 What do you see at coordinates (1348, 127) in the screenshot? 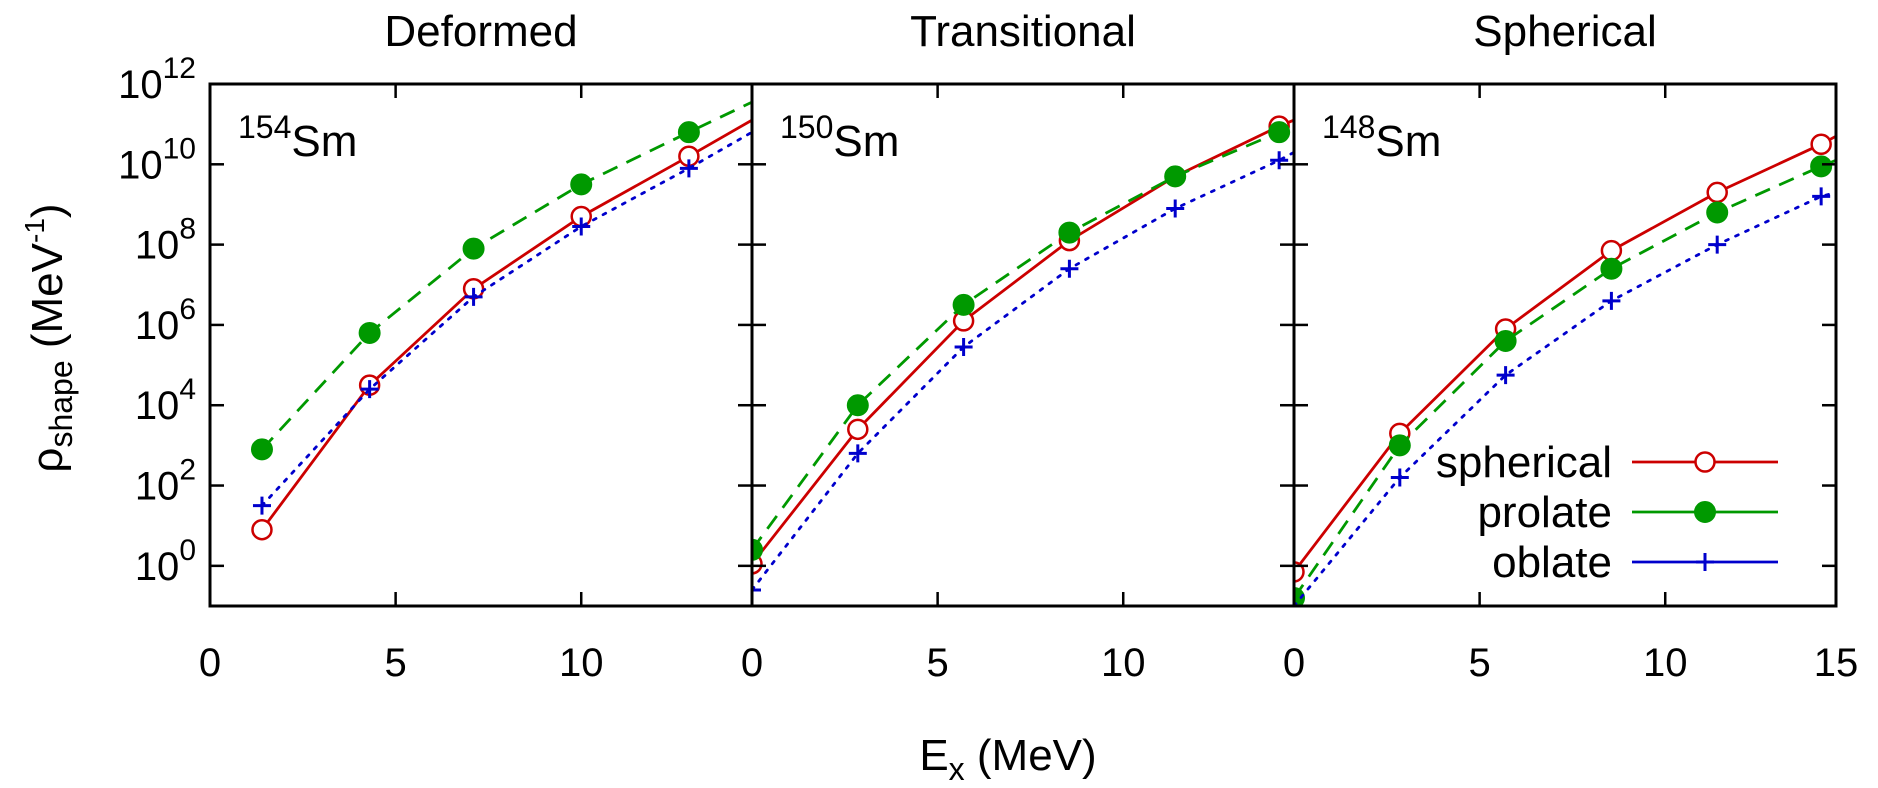
I see `nucleus-mass: 148` at bounding box center [1348, 127].